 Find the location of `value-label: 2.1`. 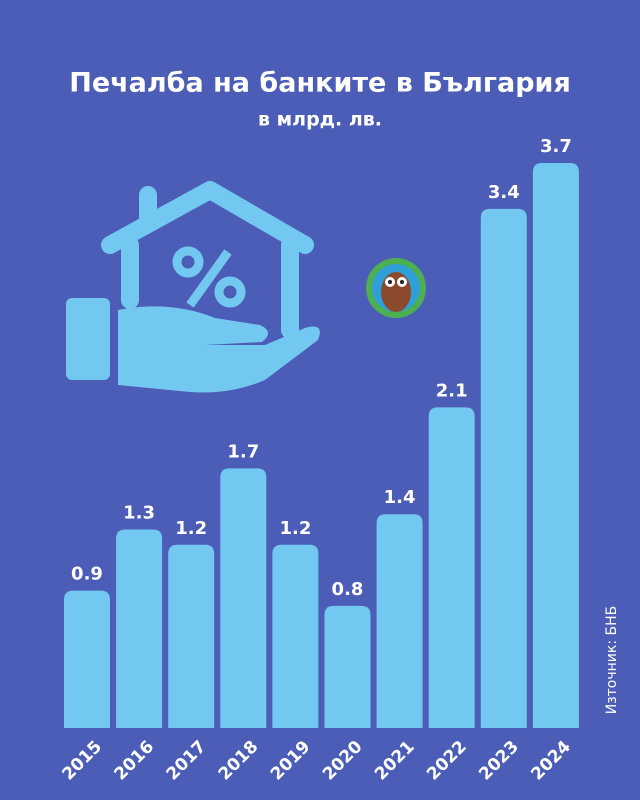

value-label: 2.1 is located at coordinates (452, 390).